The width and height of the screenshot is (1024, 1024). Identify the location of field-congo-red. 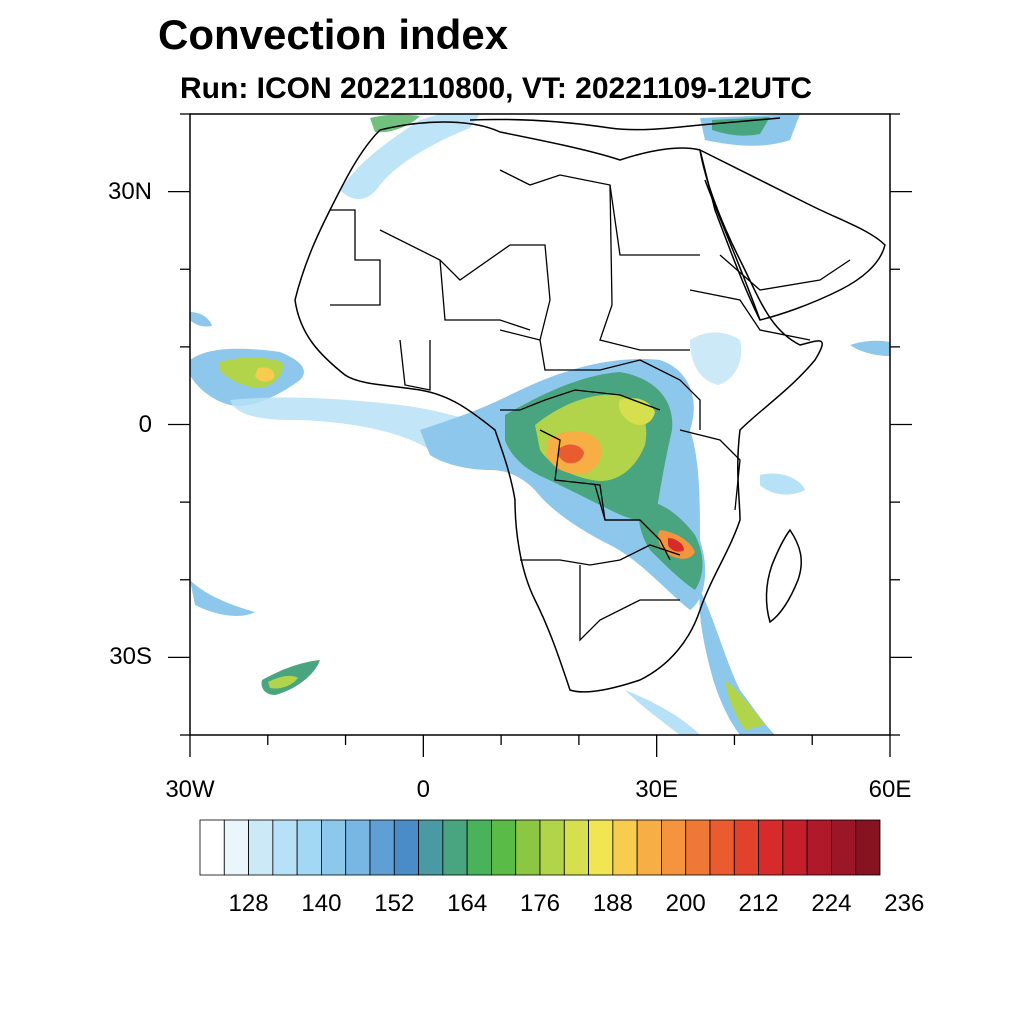
(570, 454).